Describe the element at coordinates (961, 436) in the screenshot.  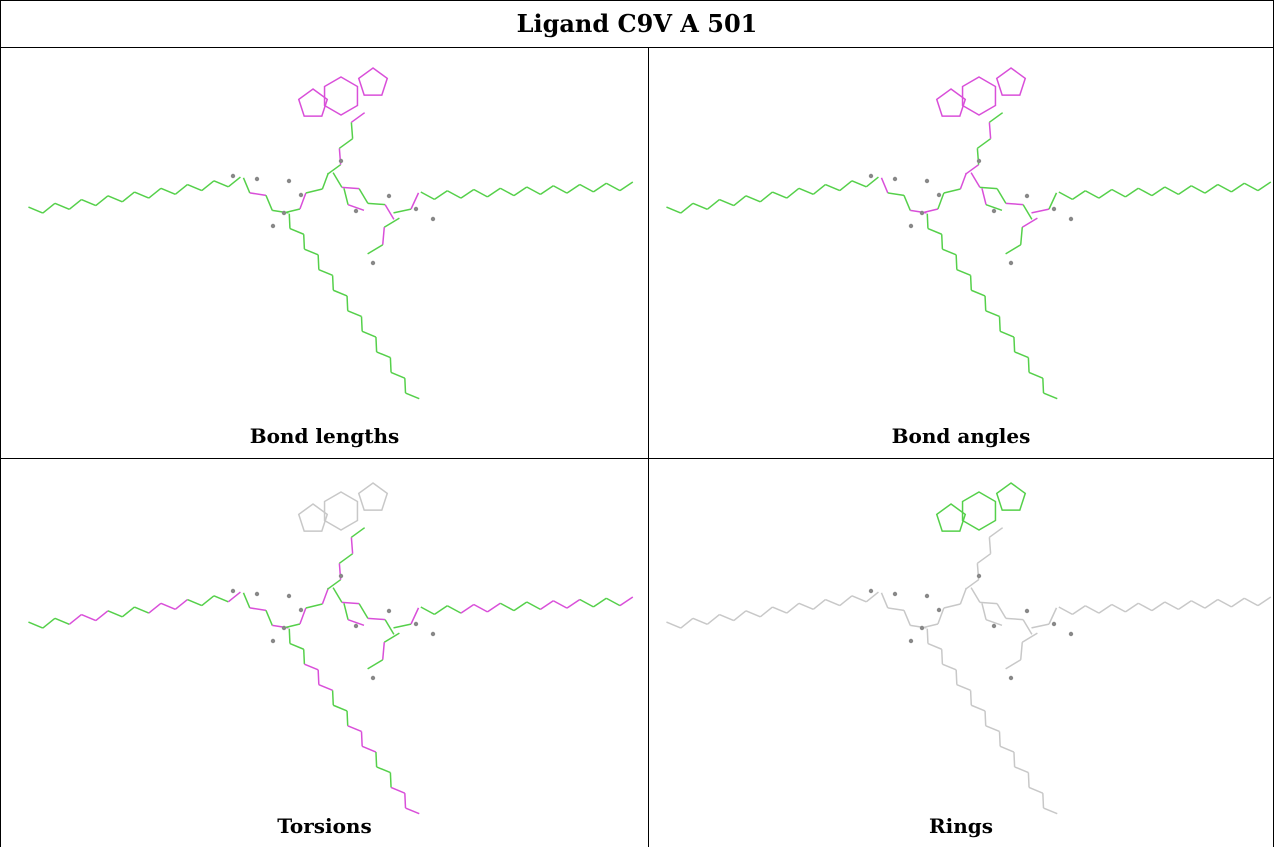
I see `panel-caption: Bond angles` at that location.